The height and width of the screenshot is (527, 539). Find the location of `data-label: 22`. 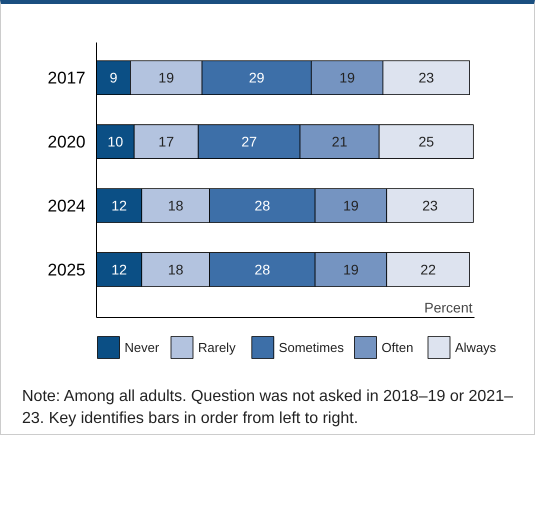

data-label: 22 is located at coordinates (428, 270).